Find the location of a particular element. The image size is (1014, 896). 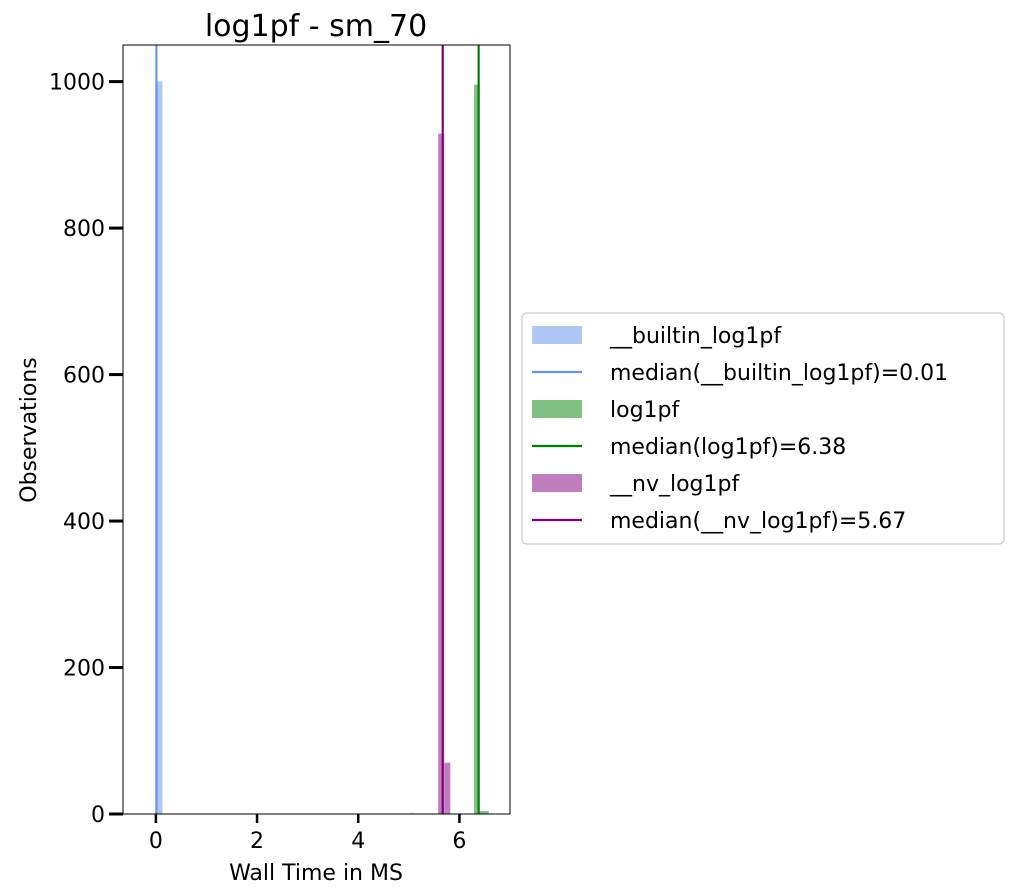

x-tick-label: 6 is located at coordinates (459, 841).